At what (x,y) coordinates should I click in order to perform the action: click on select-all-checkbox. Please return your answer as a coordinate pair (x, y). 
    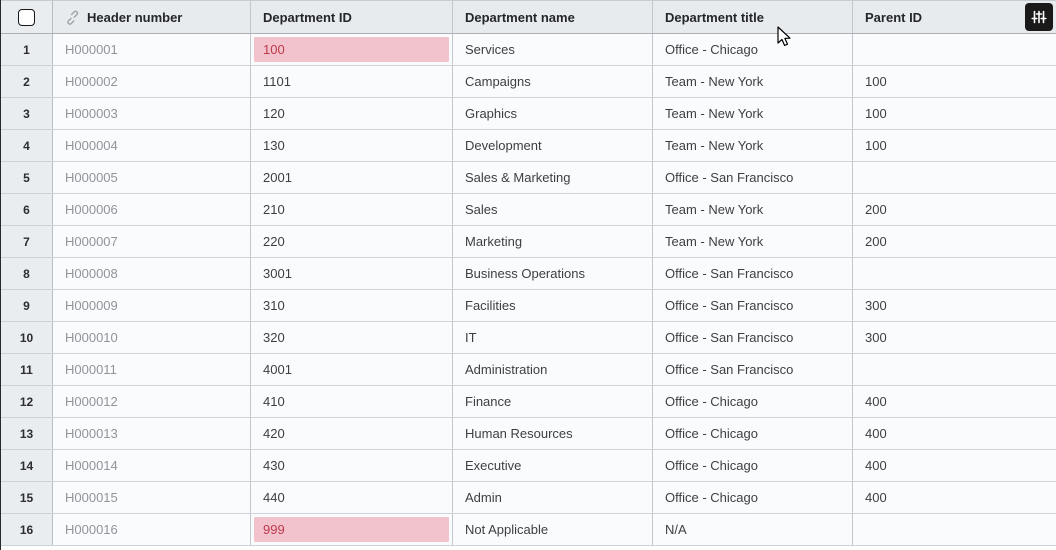
    Looking at the image, I should click on (26, 17).